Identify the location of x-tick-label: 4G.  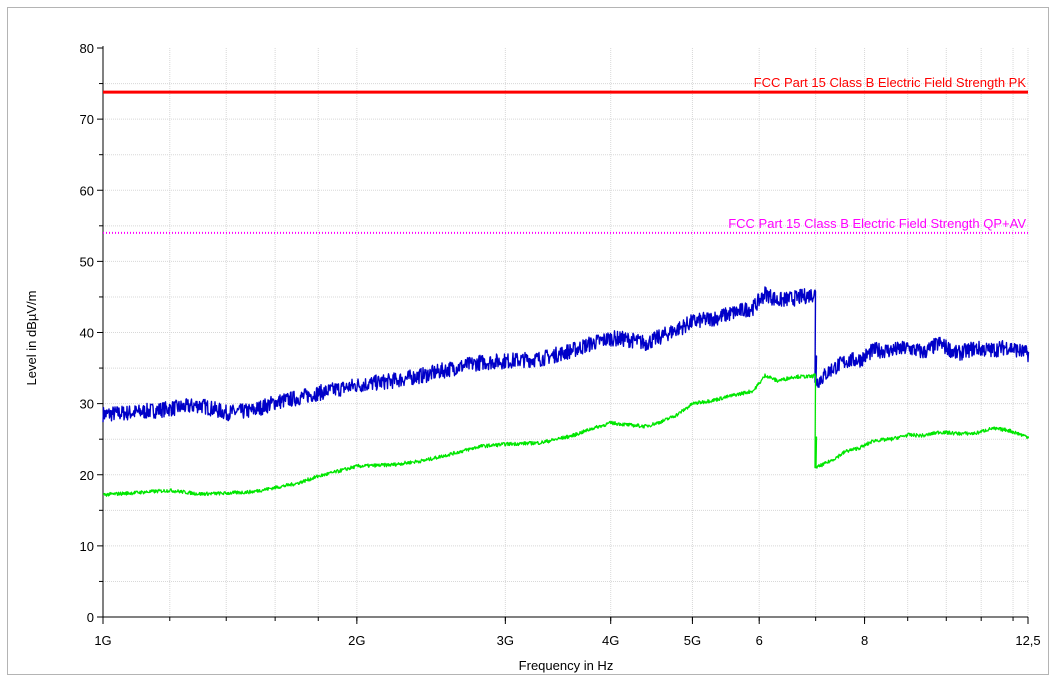
(610, 640).